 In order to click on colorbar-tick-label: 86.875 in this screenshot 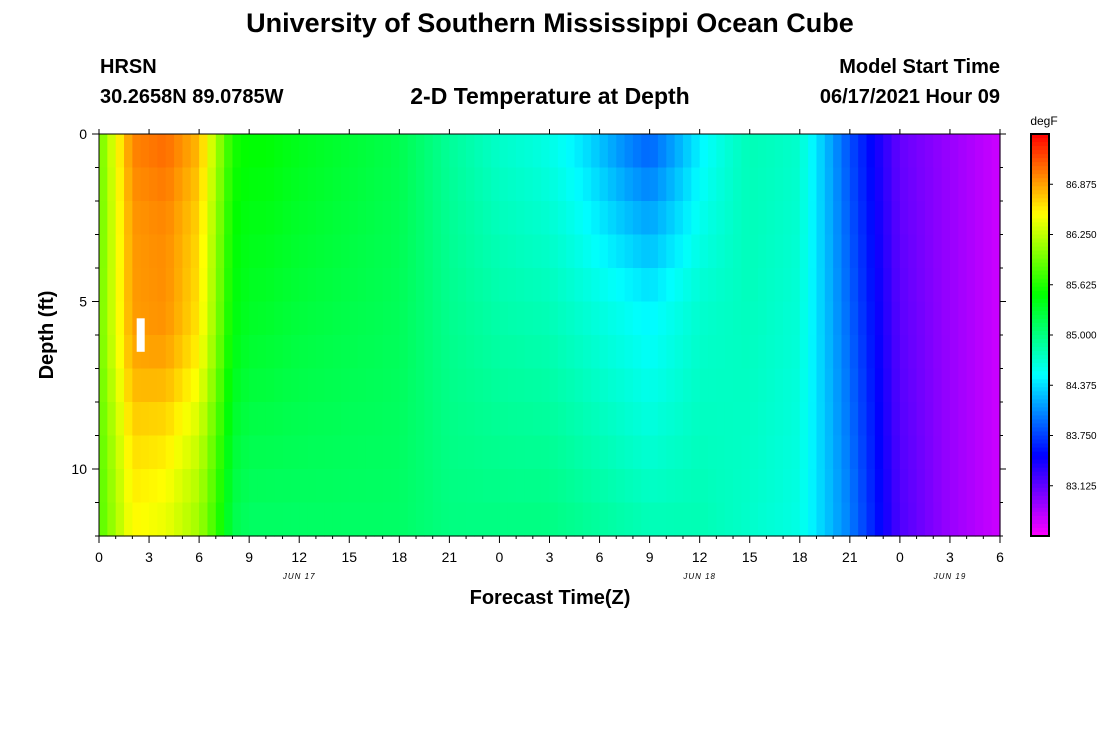, I will do `click(1081, 185)`.